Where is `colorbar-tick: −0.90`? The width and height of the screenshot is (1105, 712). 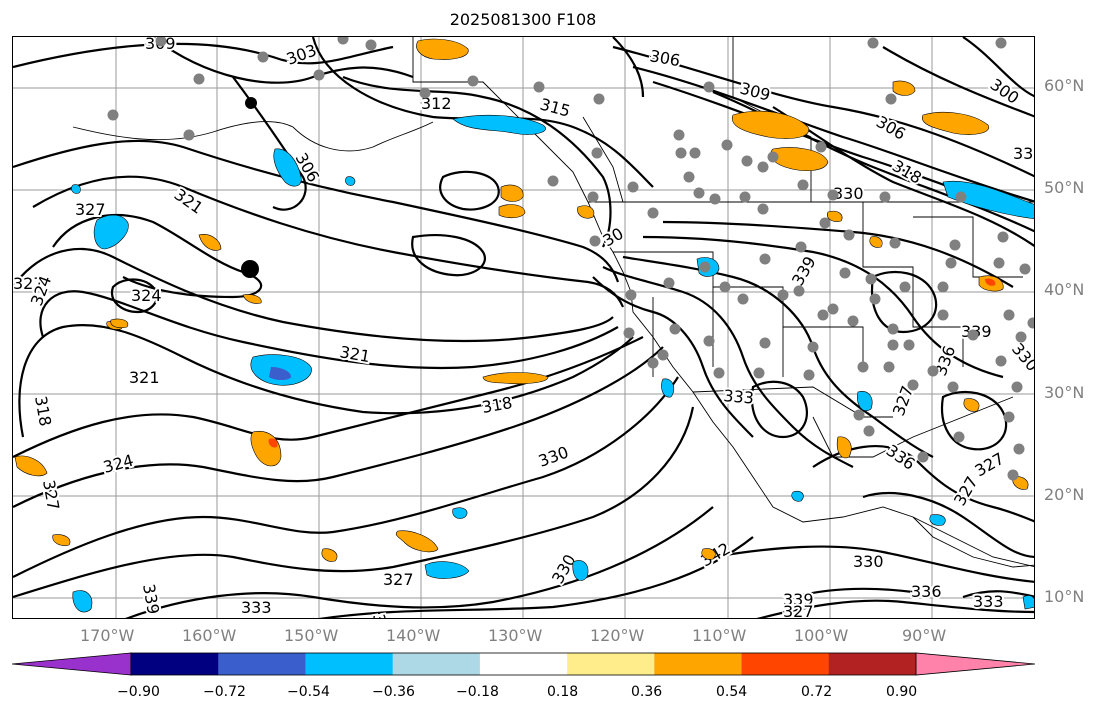 colorbar-tick: −0.90 is located at coordinates (138, 692).